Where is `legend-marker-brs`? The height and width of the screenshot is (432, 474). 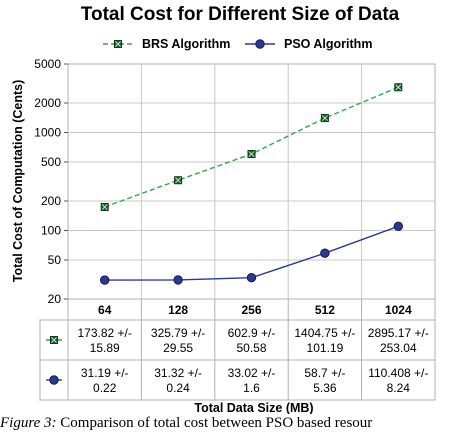 legend-marker-brs is located at coordinates (118, 44).